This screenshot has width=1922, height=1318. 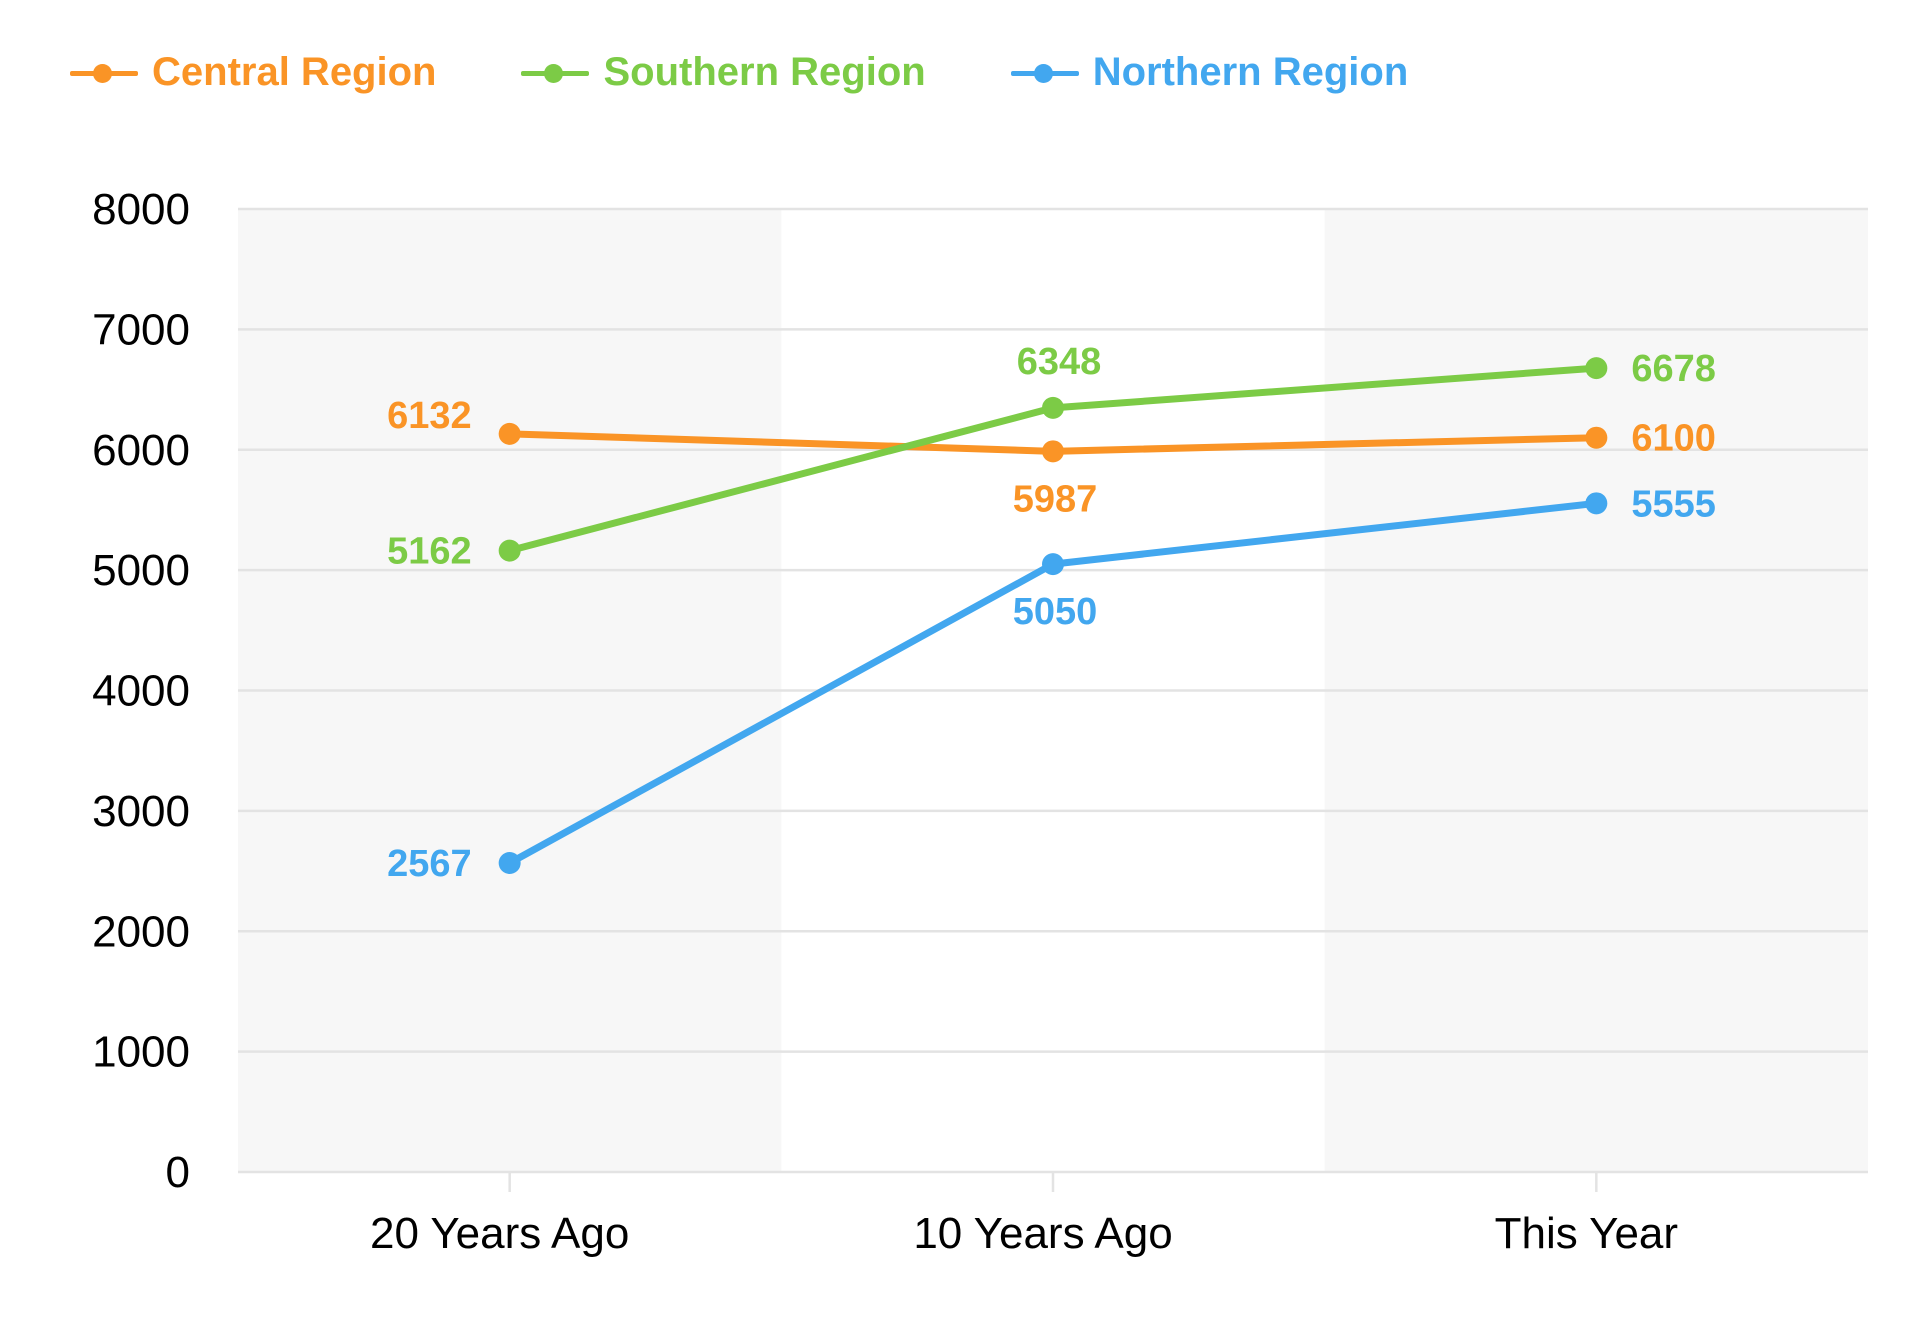 What do you see at coordinates (429, 552) in the screenshot?
I see `data-label: 5162` at bounding box center [429, 552].